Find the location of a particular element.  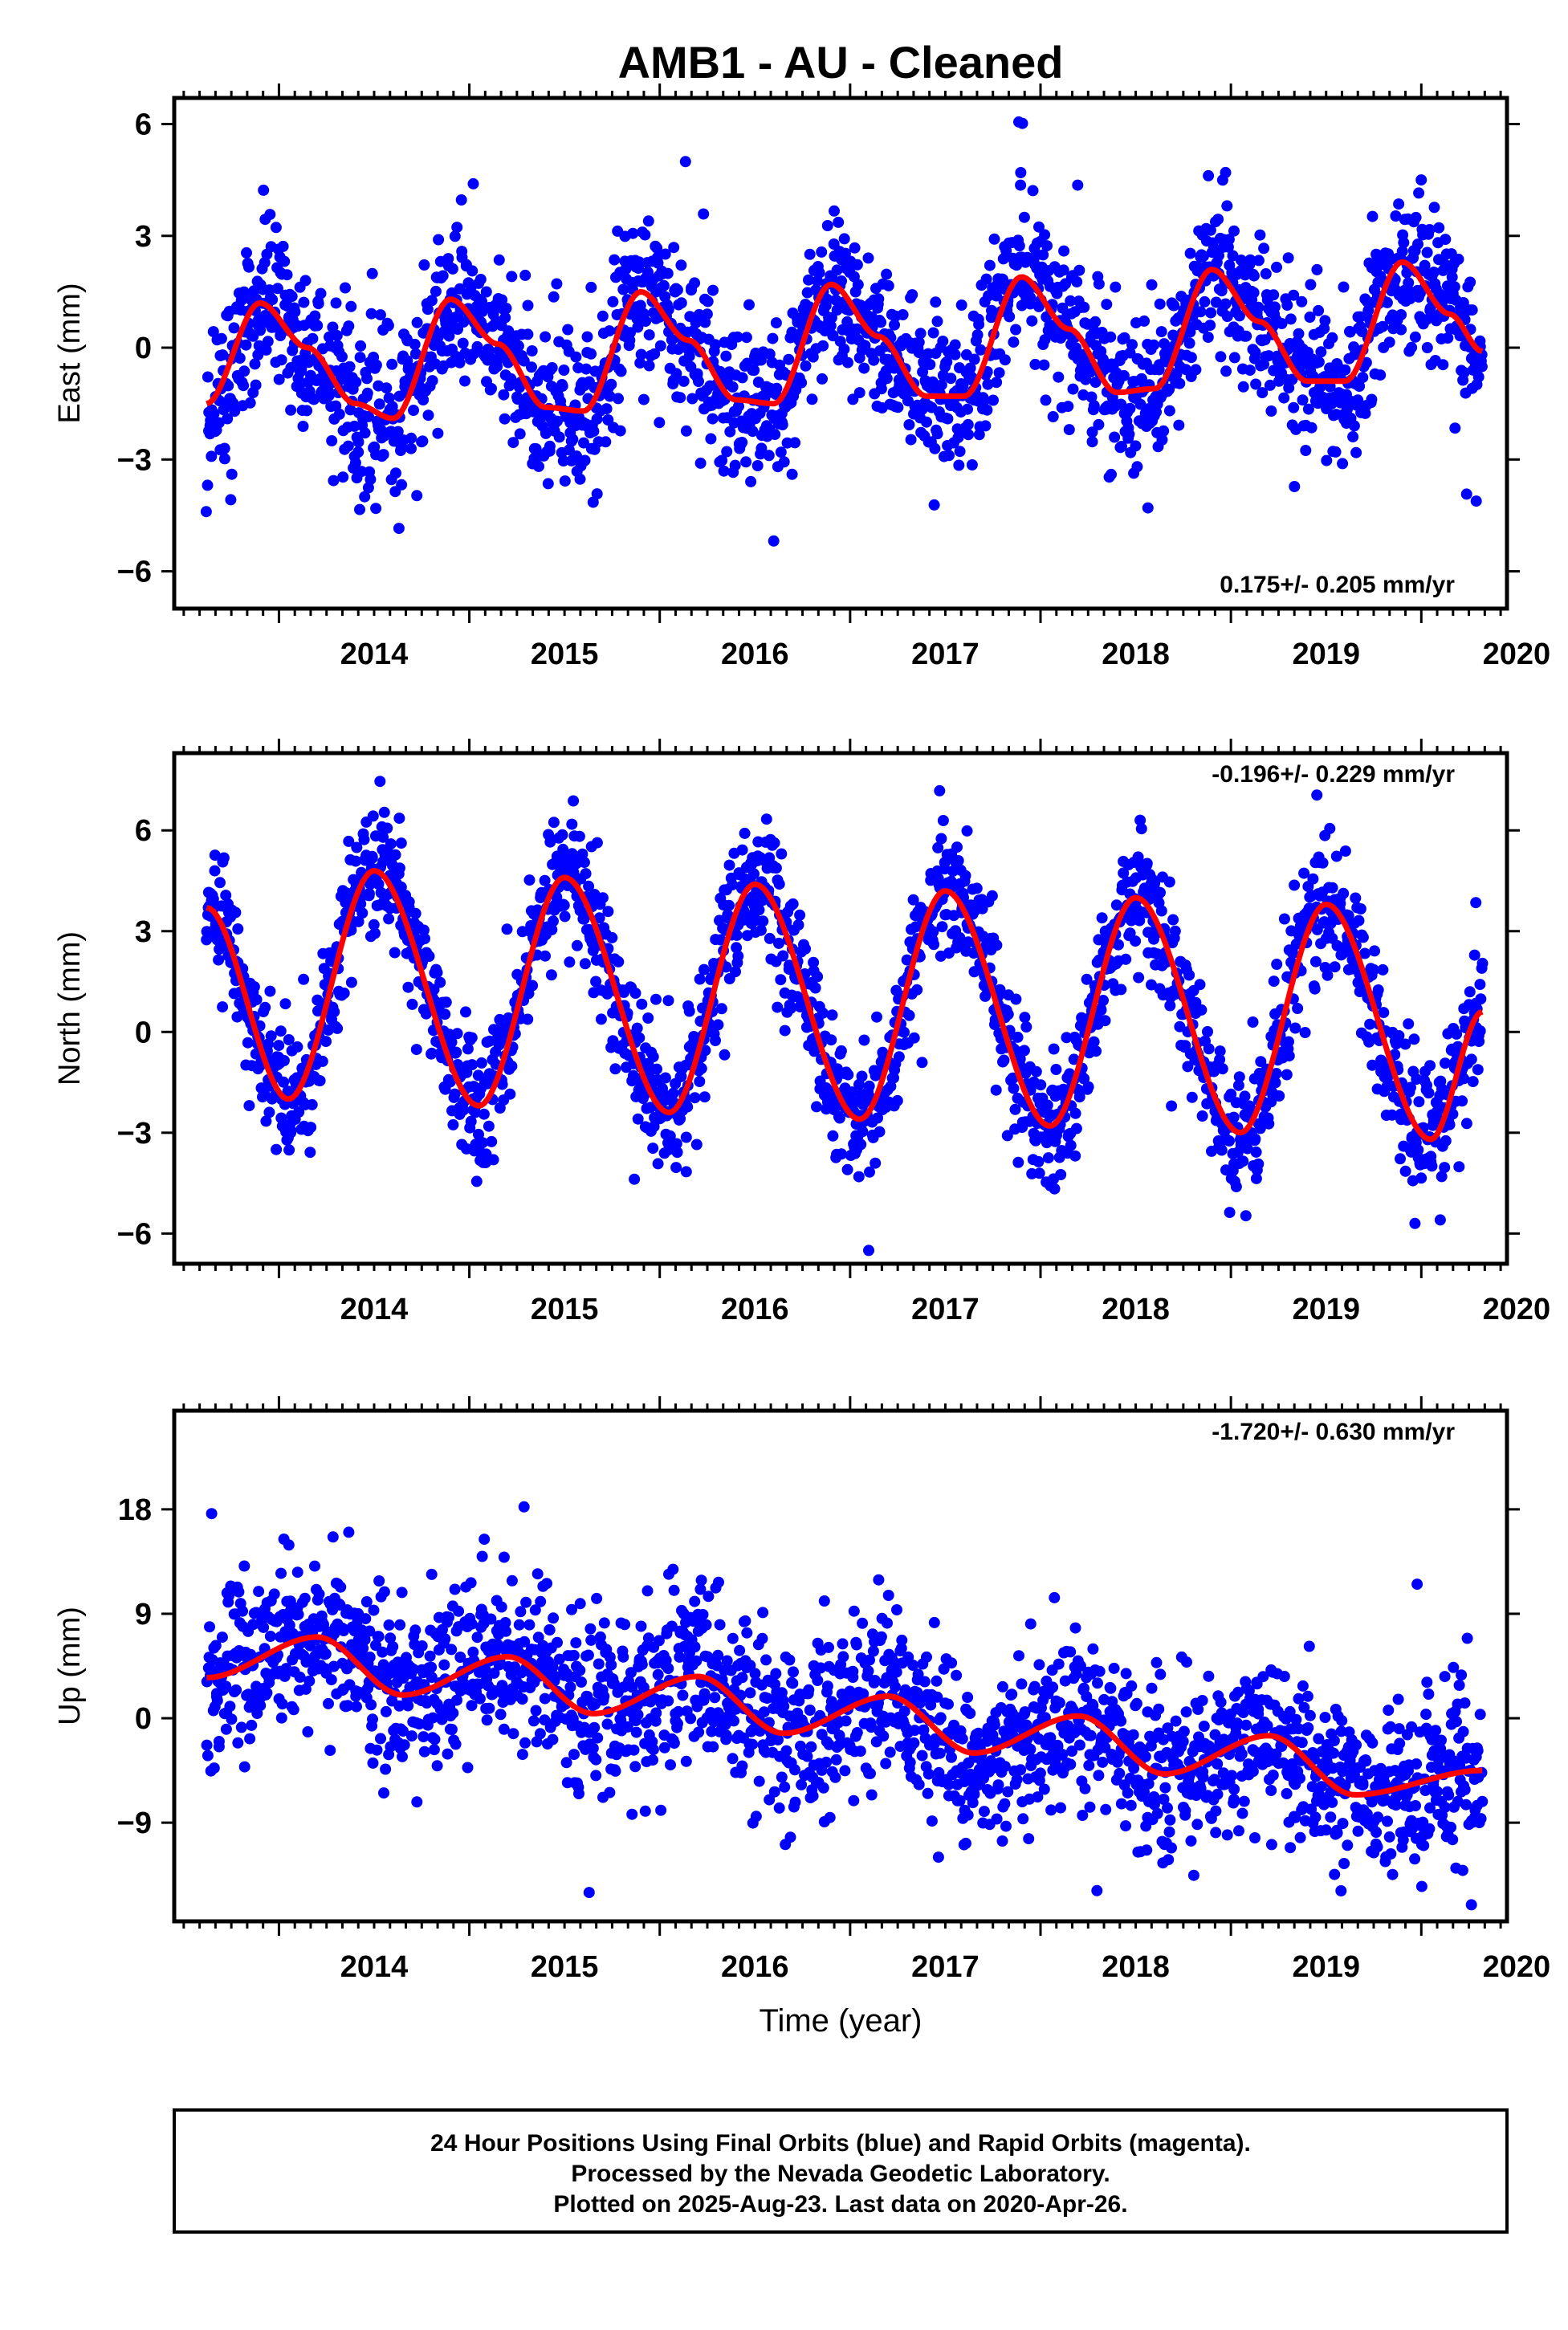

east-xtick-label: 2019 is located at coordinates (1326, 654).